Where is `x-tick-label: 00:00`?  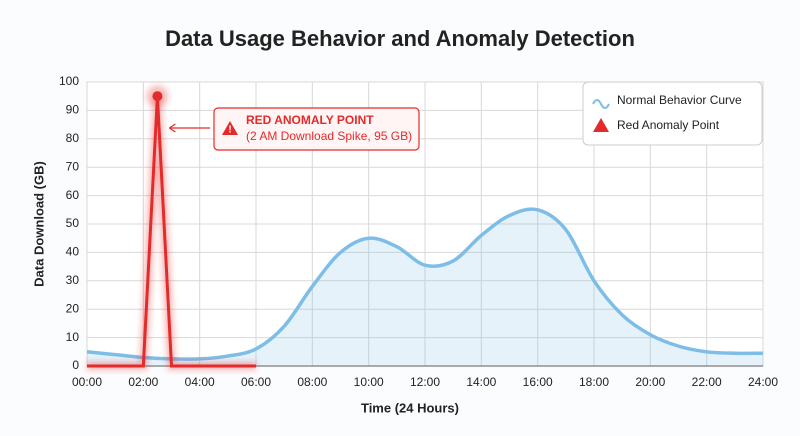 x-tick-label: 00:00 is located at coordinates (87, 382).